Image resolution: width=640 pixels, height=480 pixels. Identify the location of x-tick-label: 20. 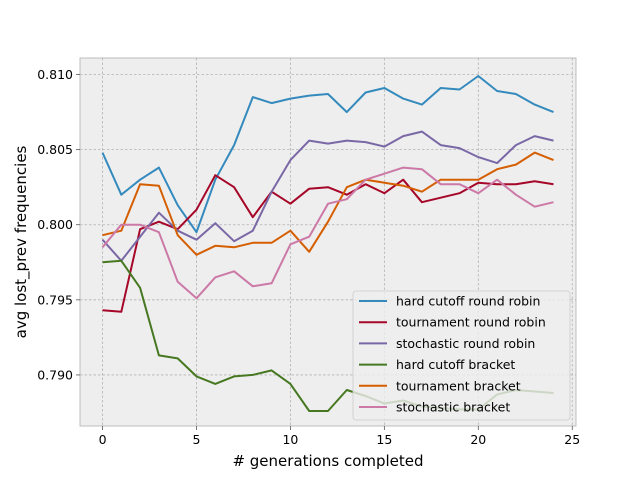
(478, 439).